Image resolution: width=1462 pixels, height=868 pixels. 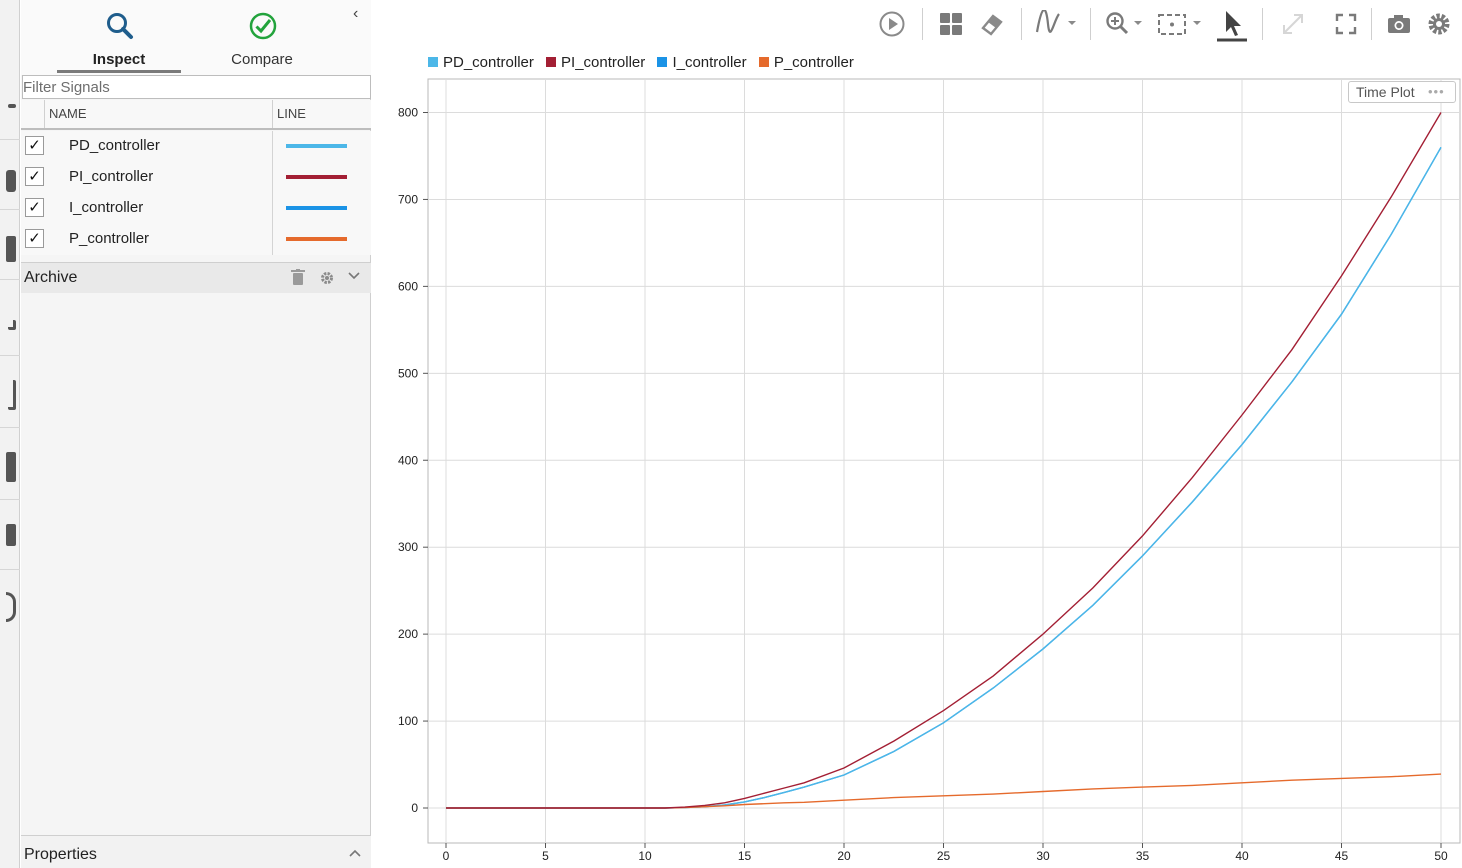 What do you see at coordinates (196, 37) in the screenshot?
I see `mode-tabs: Inspect Compare ‹` at bounding box center [196, 37].